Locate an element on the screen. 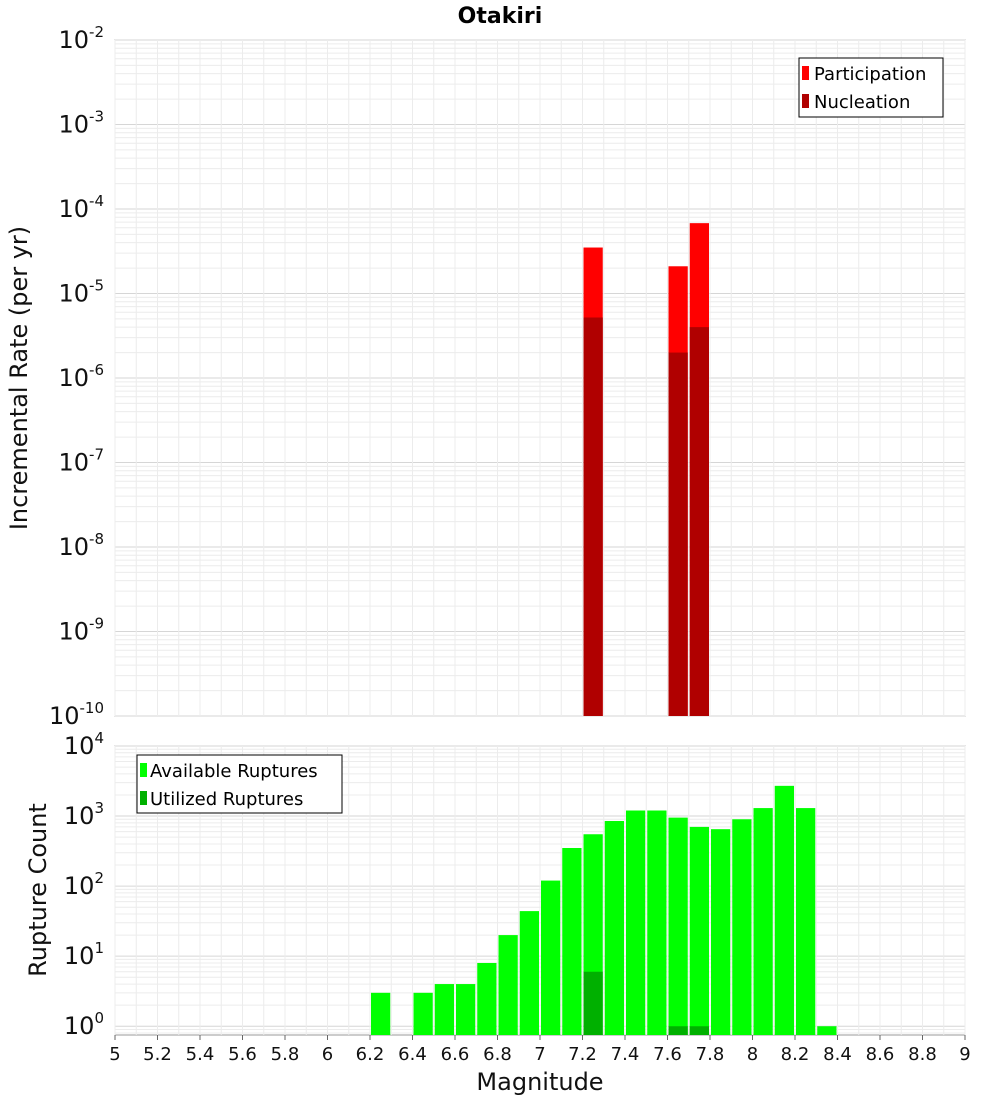  x-tick-label: 8 is located at coordinates (752, 1054).